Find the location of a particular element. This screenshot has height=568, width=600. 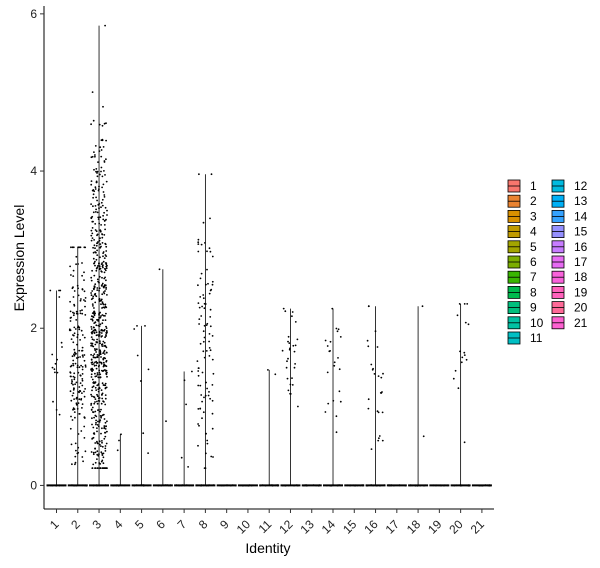

x-tick-label: 6 is located at coordinates (160, 524).